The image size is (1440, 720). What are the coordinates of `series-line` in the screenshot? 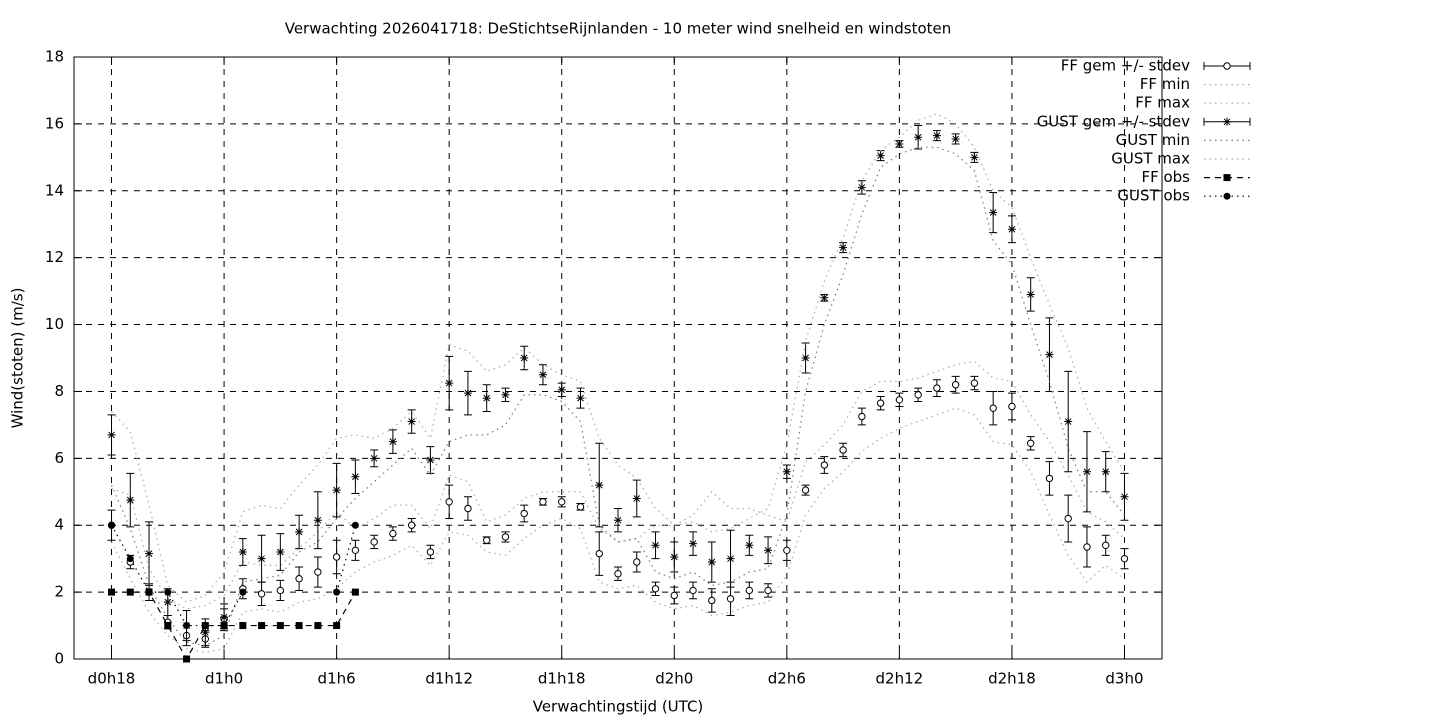 It's located at (233, 575).